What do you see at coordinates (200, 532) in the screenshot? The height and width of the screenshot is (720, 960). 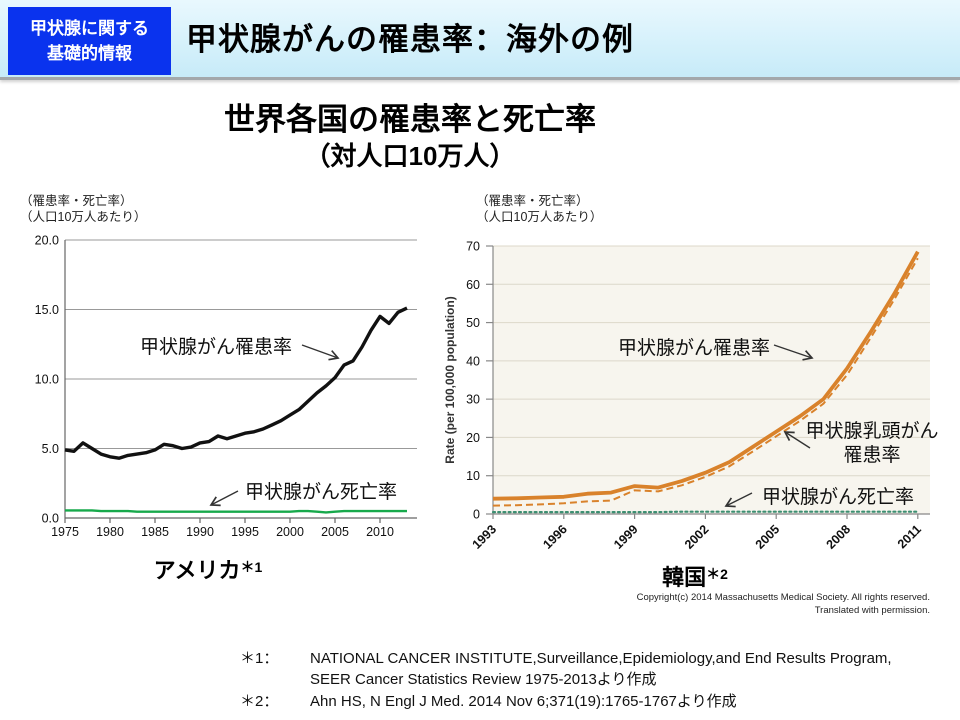 I see `svg-text: 1990` at bounding box center [200, 532].